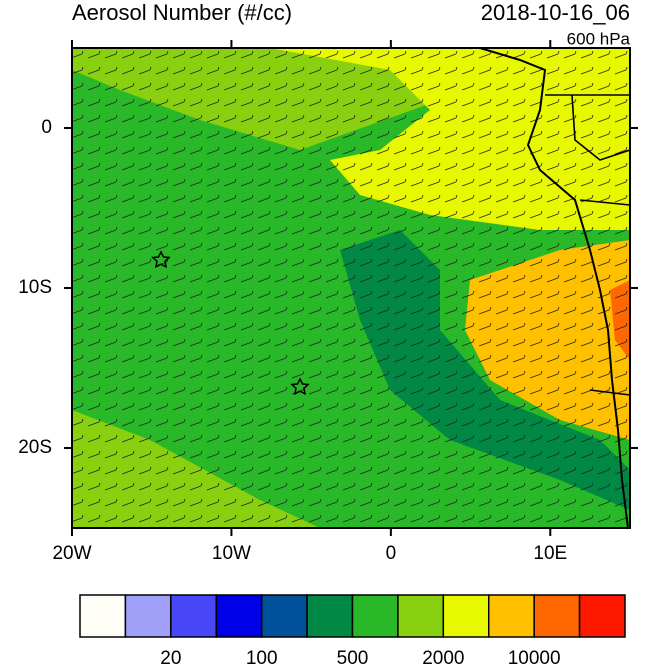 This screenshot has height=667, width=650. I want to click on x-tick-label: 10E, so click(550, 553).